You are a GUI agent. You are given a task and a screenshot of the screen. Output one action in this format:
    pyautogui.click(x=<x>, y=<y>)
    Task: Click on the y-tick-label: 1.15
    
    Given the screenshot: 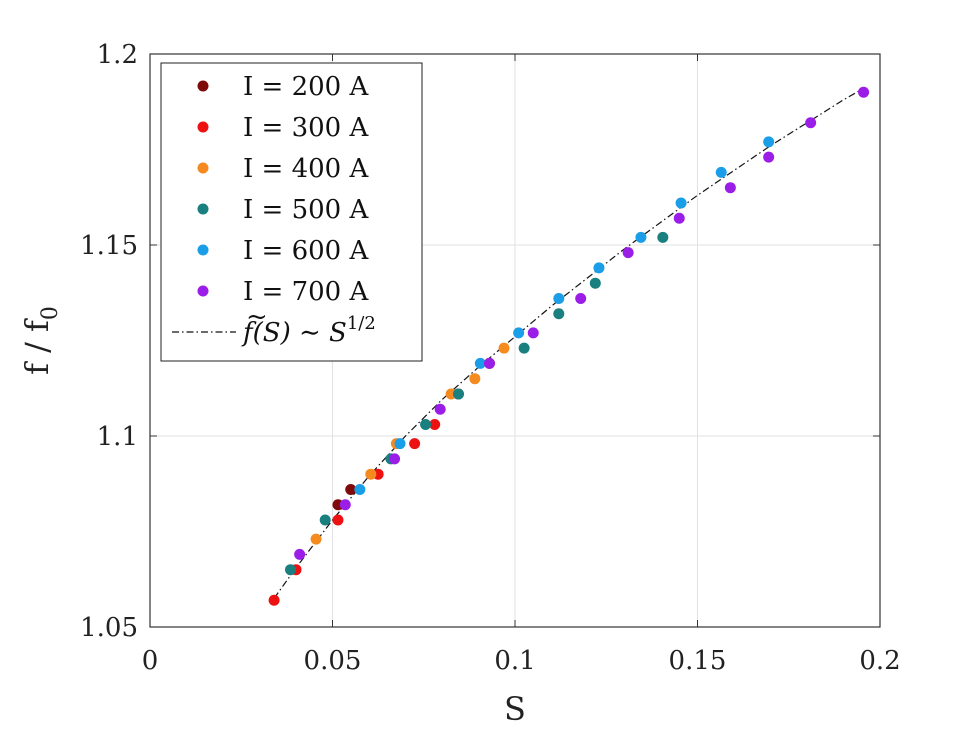 What is the action you would take?
    pyautogui.click(x=109, y=246)
    